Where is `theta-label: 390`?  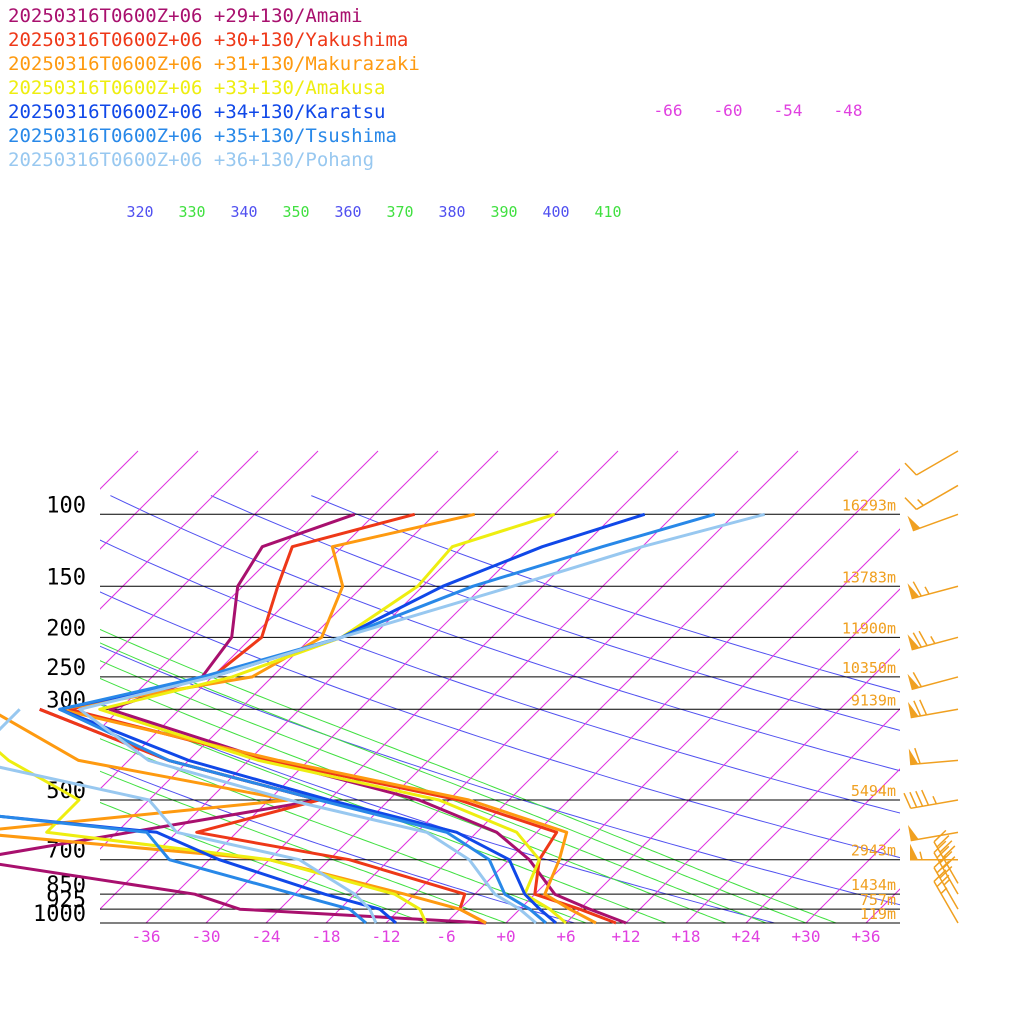 theta-label: 390 is located at coordinates (503, 212).